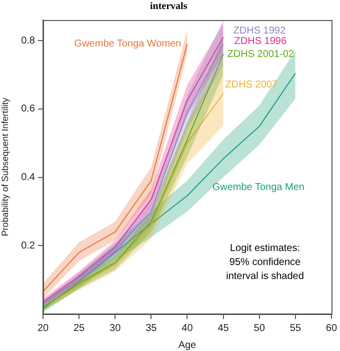 The image size is (340, 351). I want to click on x-tick-label: 50, so click(260, 328).